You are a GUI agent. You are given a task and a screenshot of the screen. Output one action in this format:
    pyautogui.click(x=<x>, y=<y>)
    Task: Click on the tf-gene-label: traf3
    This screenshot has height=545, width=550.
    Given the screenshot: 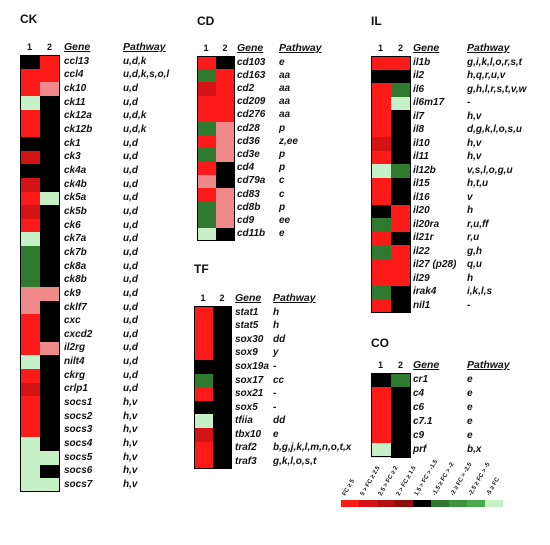 What is the action you would take?
    pyautogui.click(x=246, y=461)
    